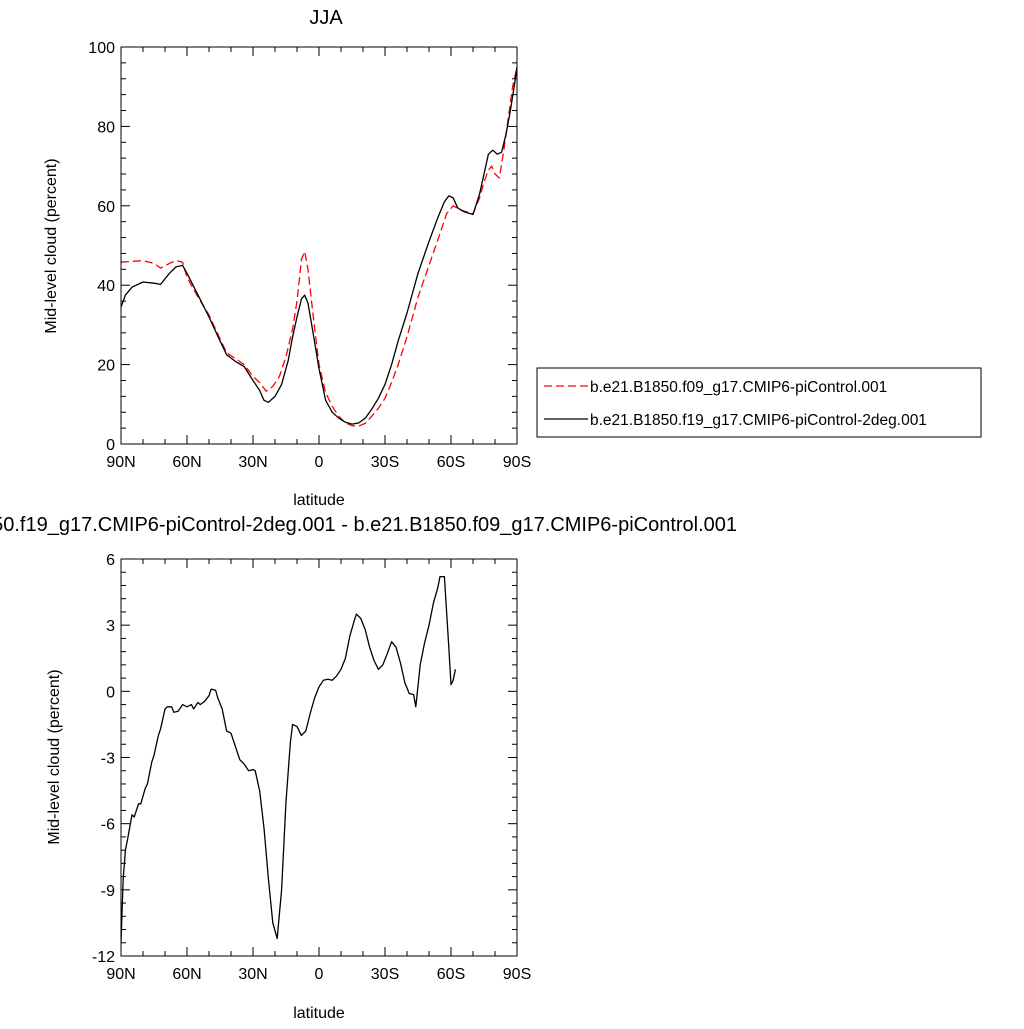 The width and height of the screenshot is (1024, 1029). I want to click on top-x-tick-label: 90S, so click(517, 462).